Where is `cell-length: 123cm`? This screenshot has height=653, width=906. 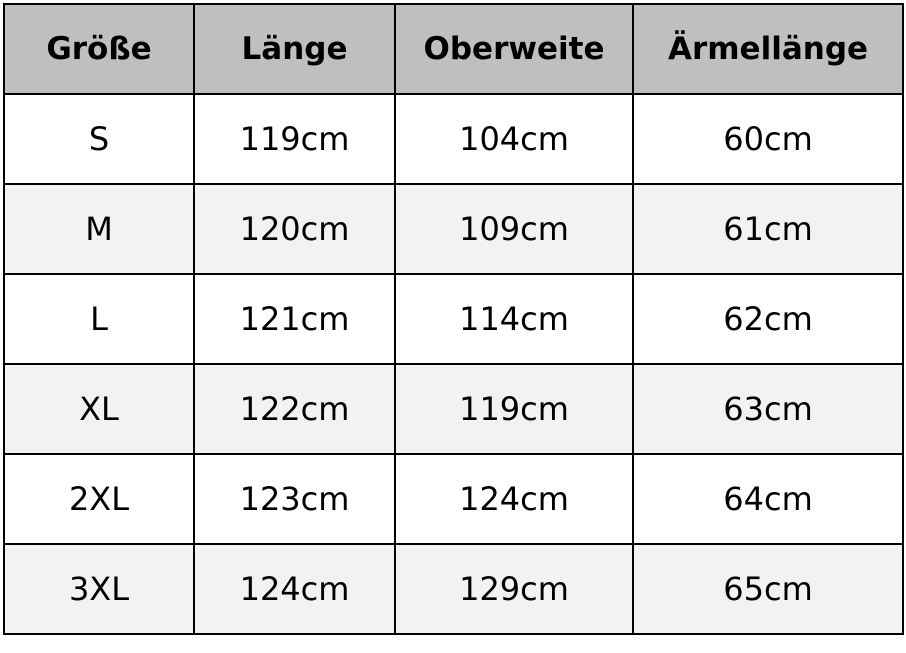
cell-length: 123cm is located at coordinates (294, 499).